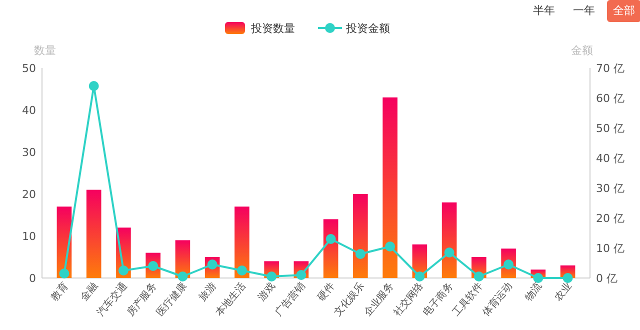  What do you see at coordinates (624, 10) in the screenshot?
I see `text: 全部` at bounding box center [624, 10].